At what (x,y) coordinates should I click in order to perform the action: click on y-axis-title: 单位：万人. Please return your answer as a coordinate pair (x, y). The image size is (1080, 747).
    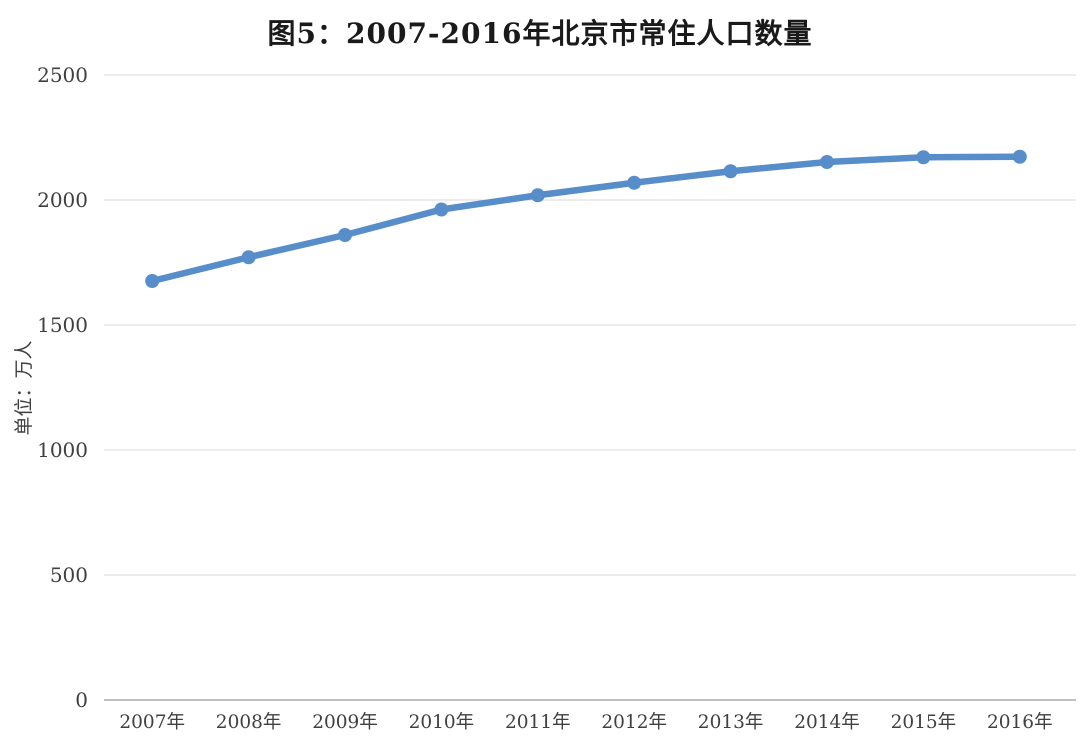
    Looking at the image, I should click on (24, 387).